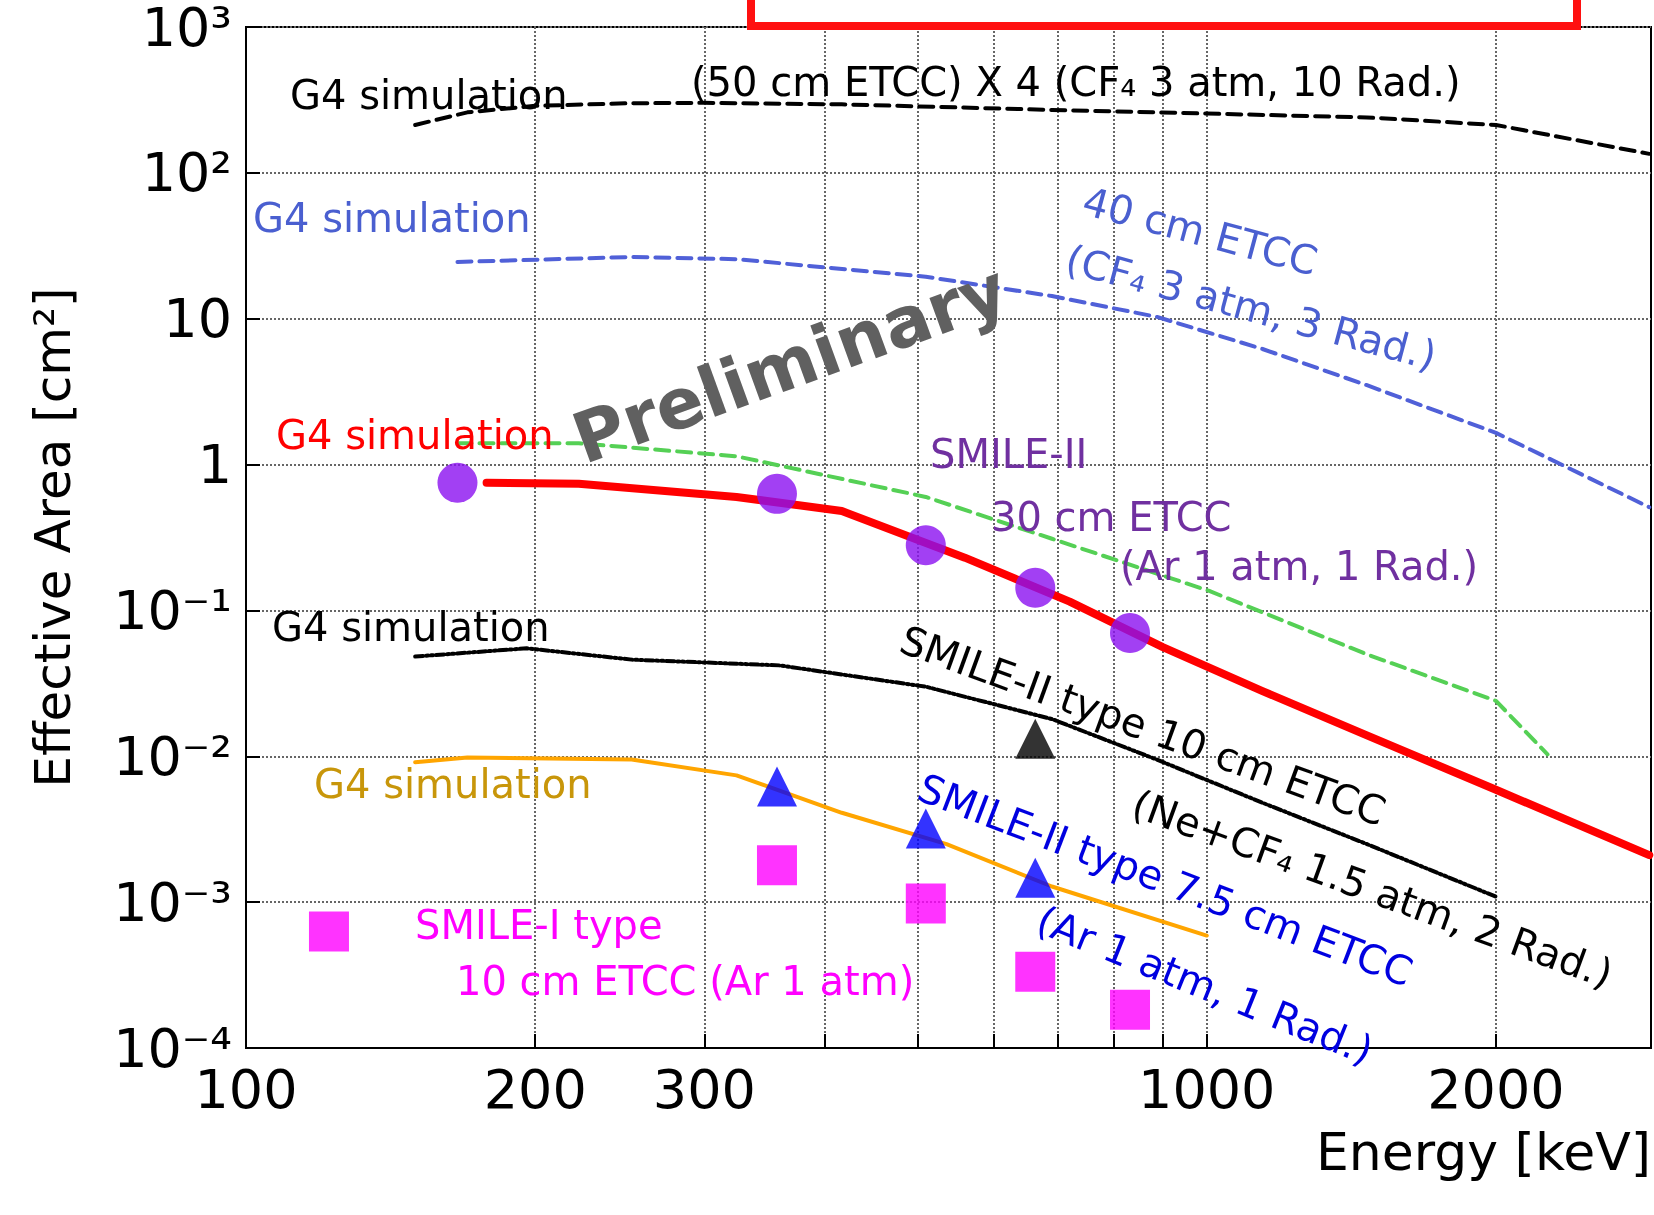  What do you see at coordinates (53, 537) in the screenshot?
I see `y-axis-title: Effective Area [cm²]` at bounding box center [53, 537].